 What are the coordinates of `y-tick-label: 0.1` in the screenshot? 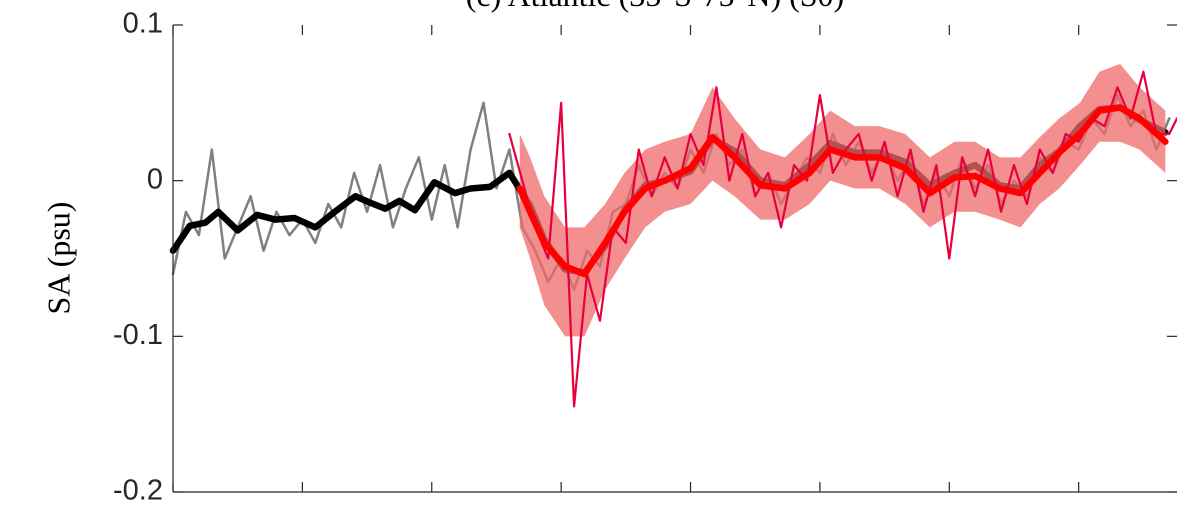 It's located at (143, 24).